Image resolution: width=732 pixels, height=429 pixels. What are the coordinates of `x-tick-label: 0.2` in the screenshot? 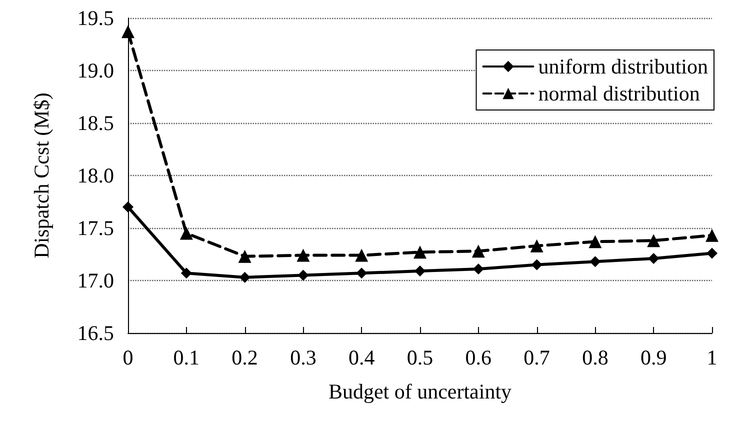 It's located at (245, 358).